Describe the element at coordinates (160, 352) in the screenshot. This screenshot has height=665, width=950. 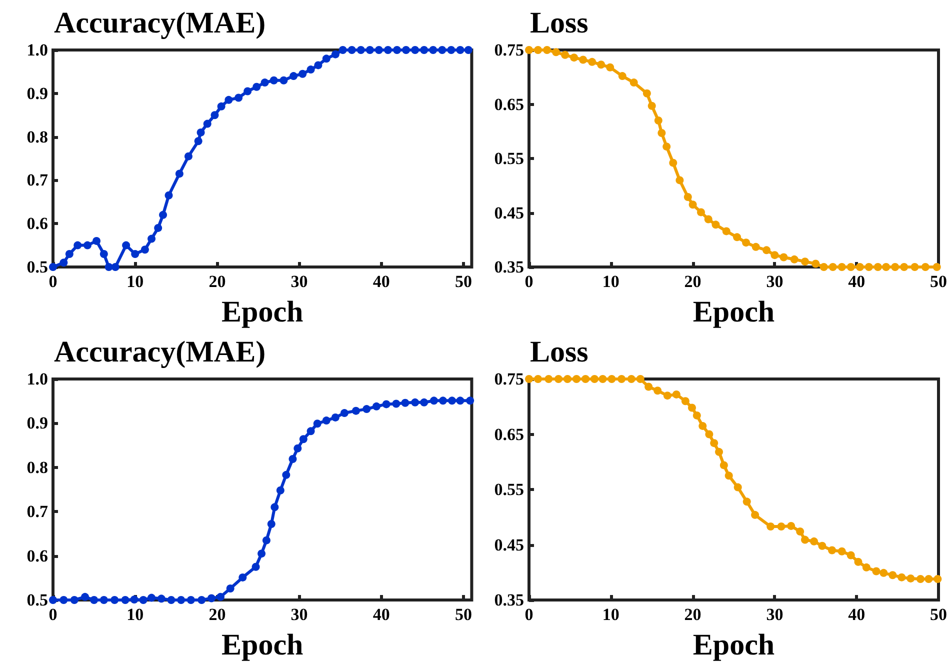
I see `chart-title: Accuracy(MAE)` at that location.